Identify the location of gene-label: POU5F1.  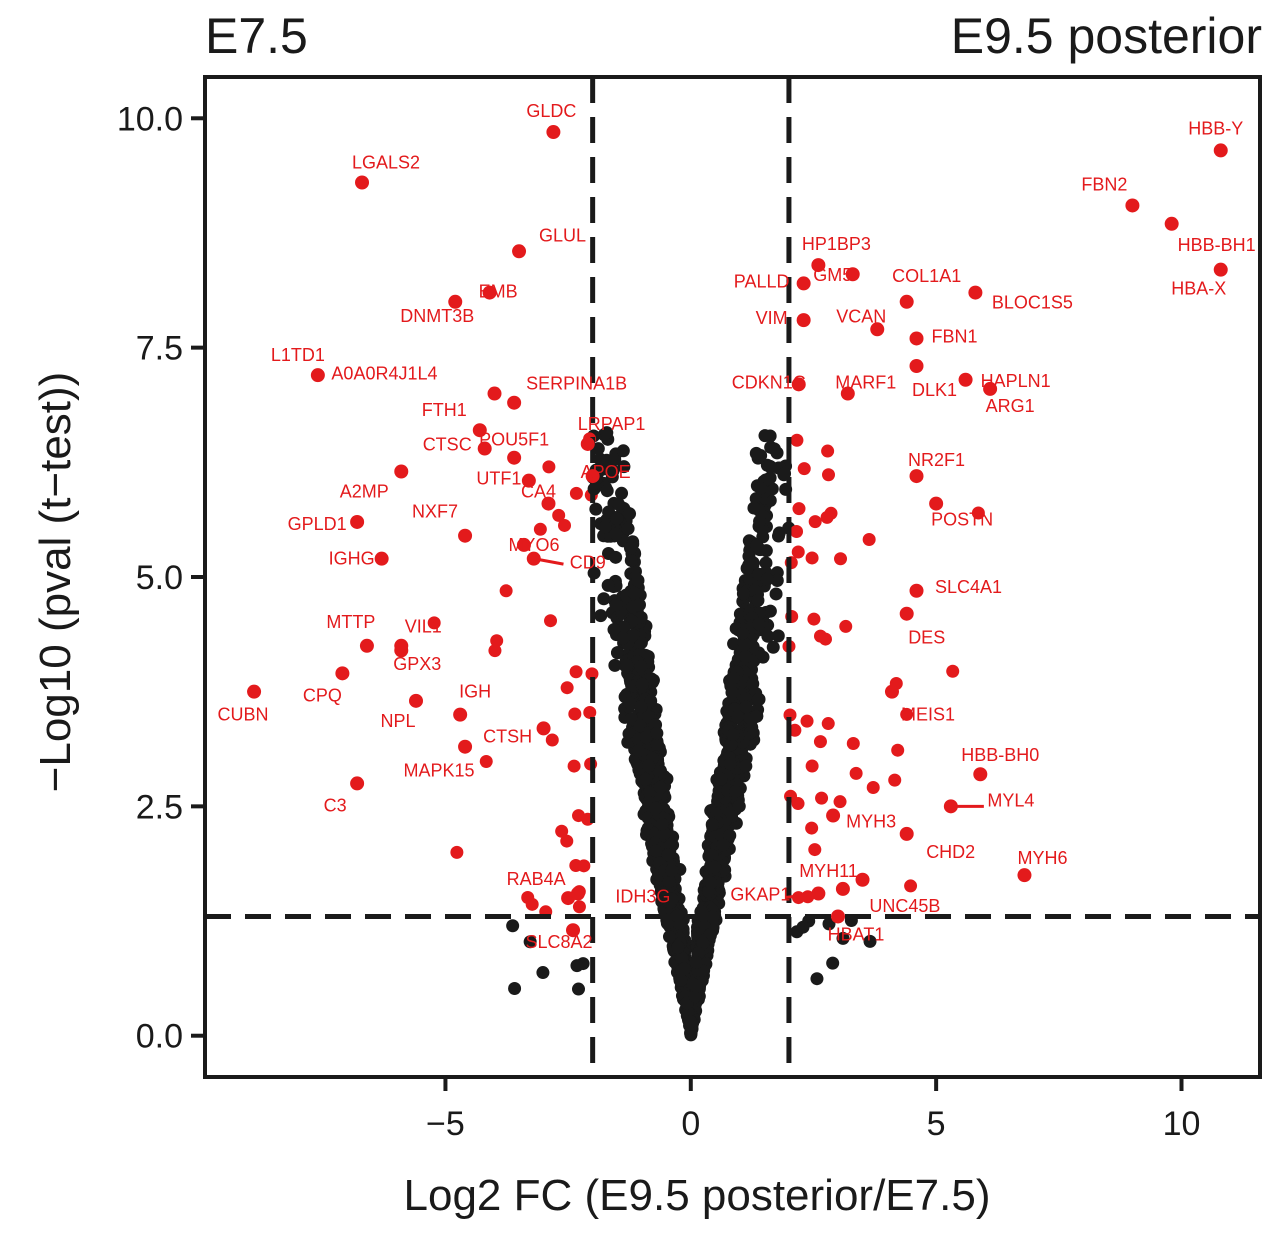
(514, 440).